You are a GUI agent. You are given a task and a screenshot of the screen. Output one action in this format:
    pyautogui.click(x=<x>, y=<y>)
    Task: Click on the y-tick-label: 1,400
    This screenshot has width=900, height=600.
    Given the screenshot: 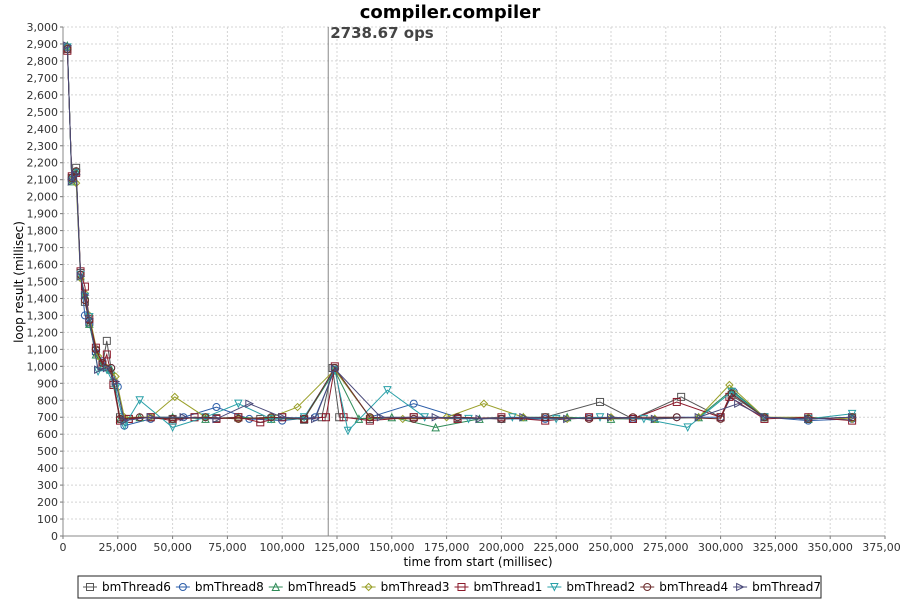 What is the action you would take?
    pyautogui.click(x=43, y=298)
    